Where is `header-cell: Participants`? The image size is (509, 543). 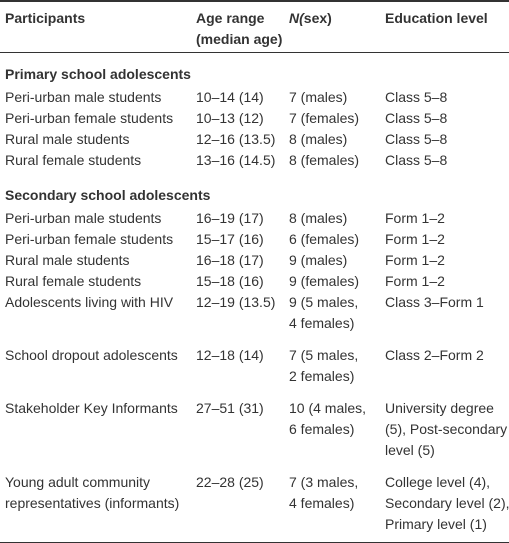 header-cell: Participants is located at coordinates (95, 27).